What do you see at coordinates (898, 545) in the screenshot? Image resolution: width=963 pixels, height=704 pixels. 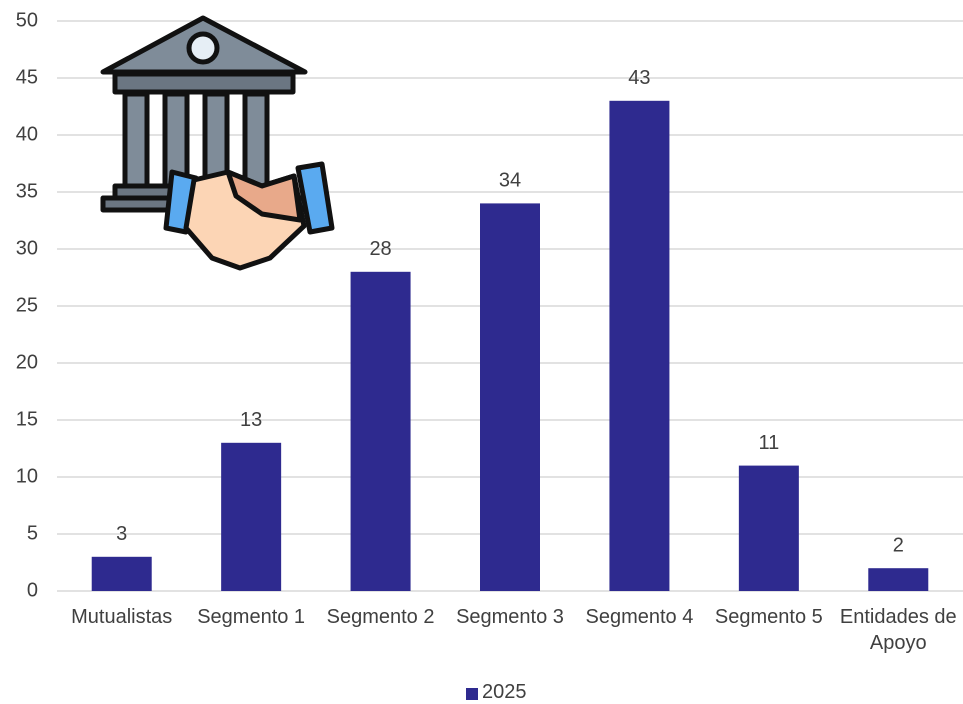 I see `value-label: 2` at bounding box center [898, 545].